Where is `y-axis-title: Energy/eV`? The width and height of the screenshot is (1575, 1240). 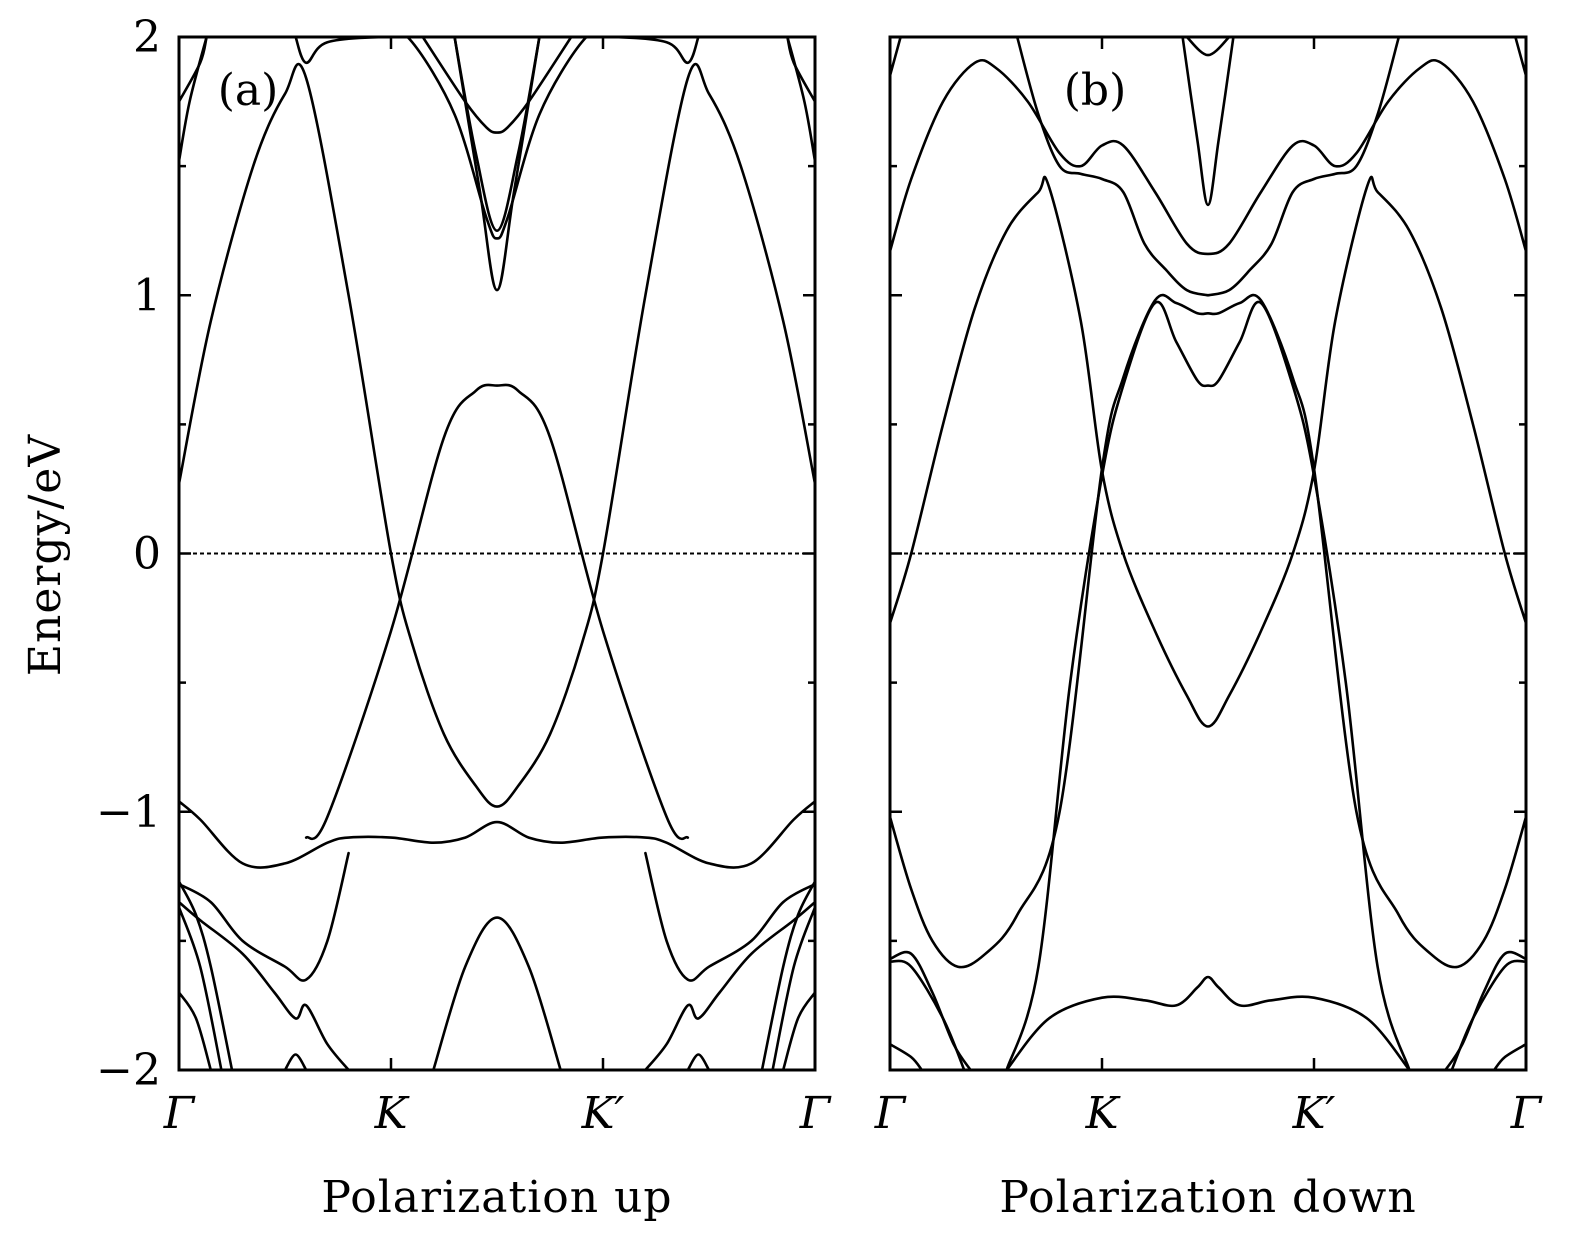
y-axis-title: Energy/eV is located at coordinates (45, 555).